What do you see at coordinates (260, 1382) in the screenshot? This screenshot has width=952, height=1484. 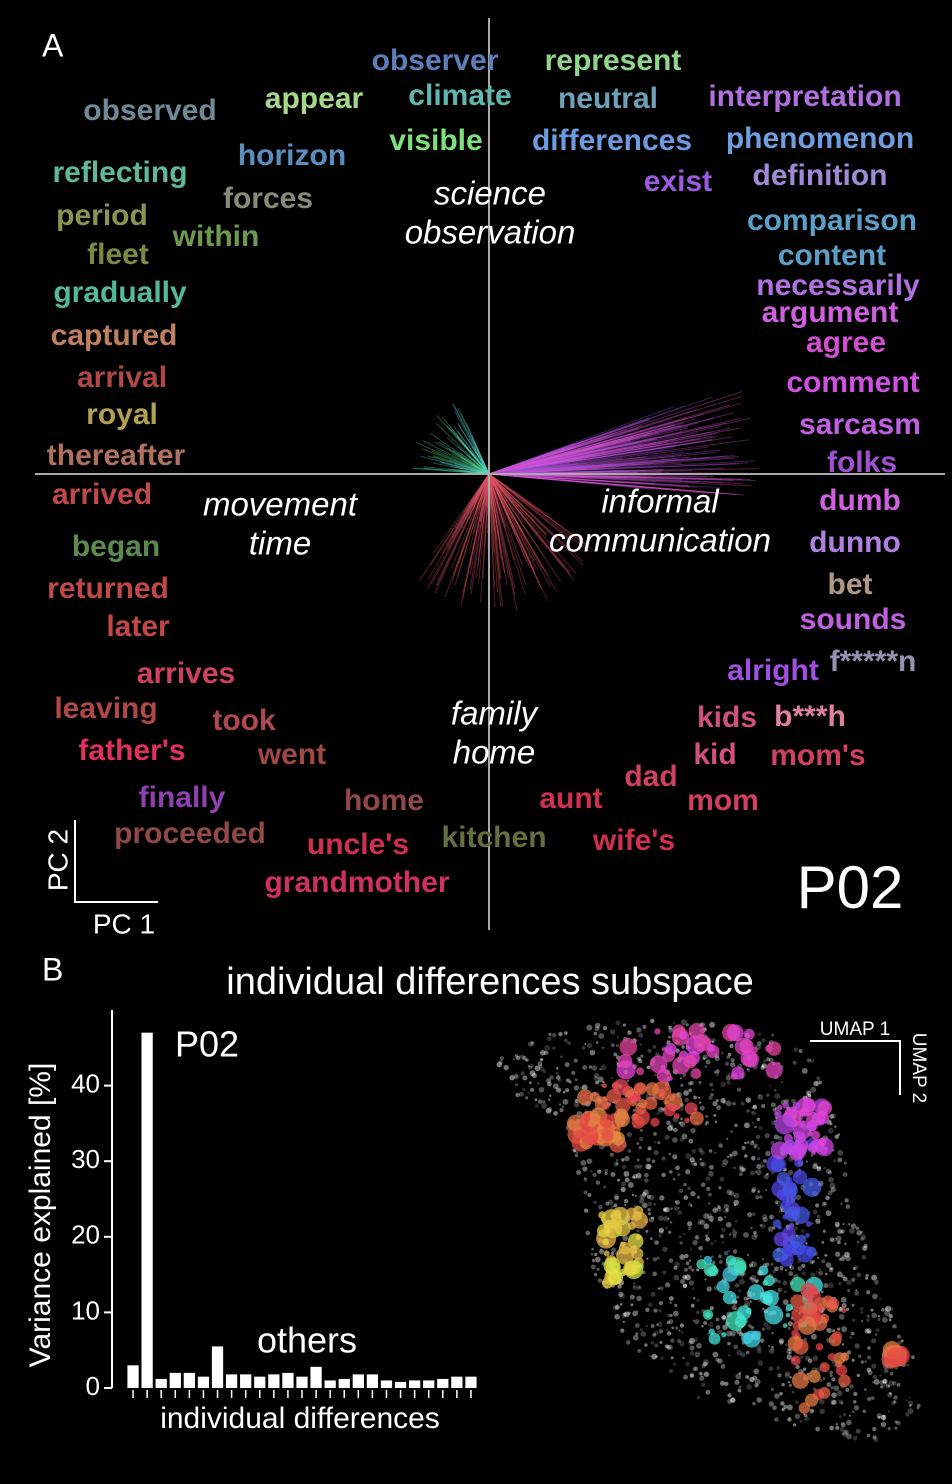 I see `bar` at bounding box center [260, 1382].